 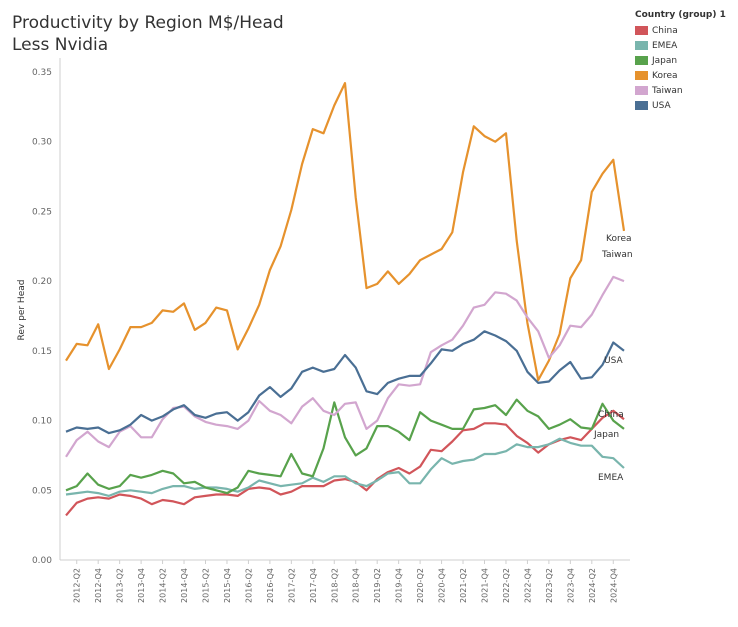 What do you see at coordinates (184, 585) in the screenshot?
I see `x-tick-label: 2014-Q4` at bounding box center [184, 585].